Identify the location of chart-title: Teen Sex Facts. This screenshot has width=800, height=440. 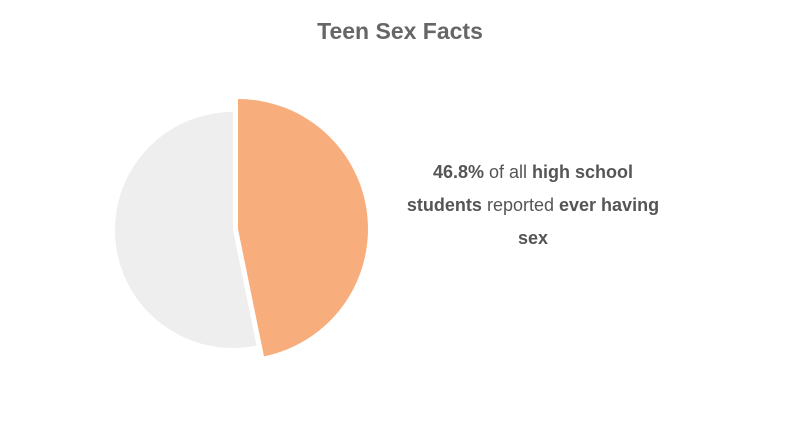
(400, 31).